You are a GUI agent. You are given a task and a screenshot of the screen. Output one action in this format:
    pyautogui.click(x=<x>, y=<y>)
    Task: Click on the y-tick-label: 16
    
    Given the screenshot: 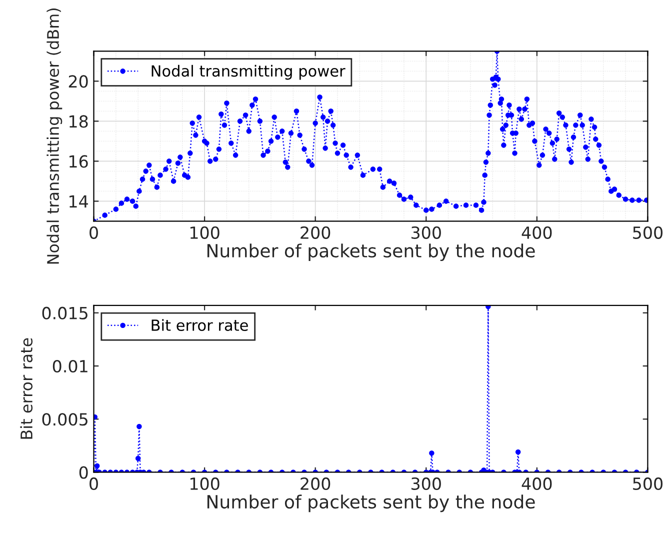 What is the action you would take?
    pyautogui.click(x=79, y=161)
    